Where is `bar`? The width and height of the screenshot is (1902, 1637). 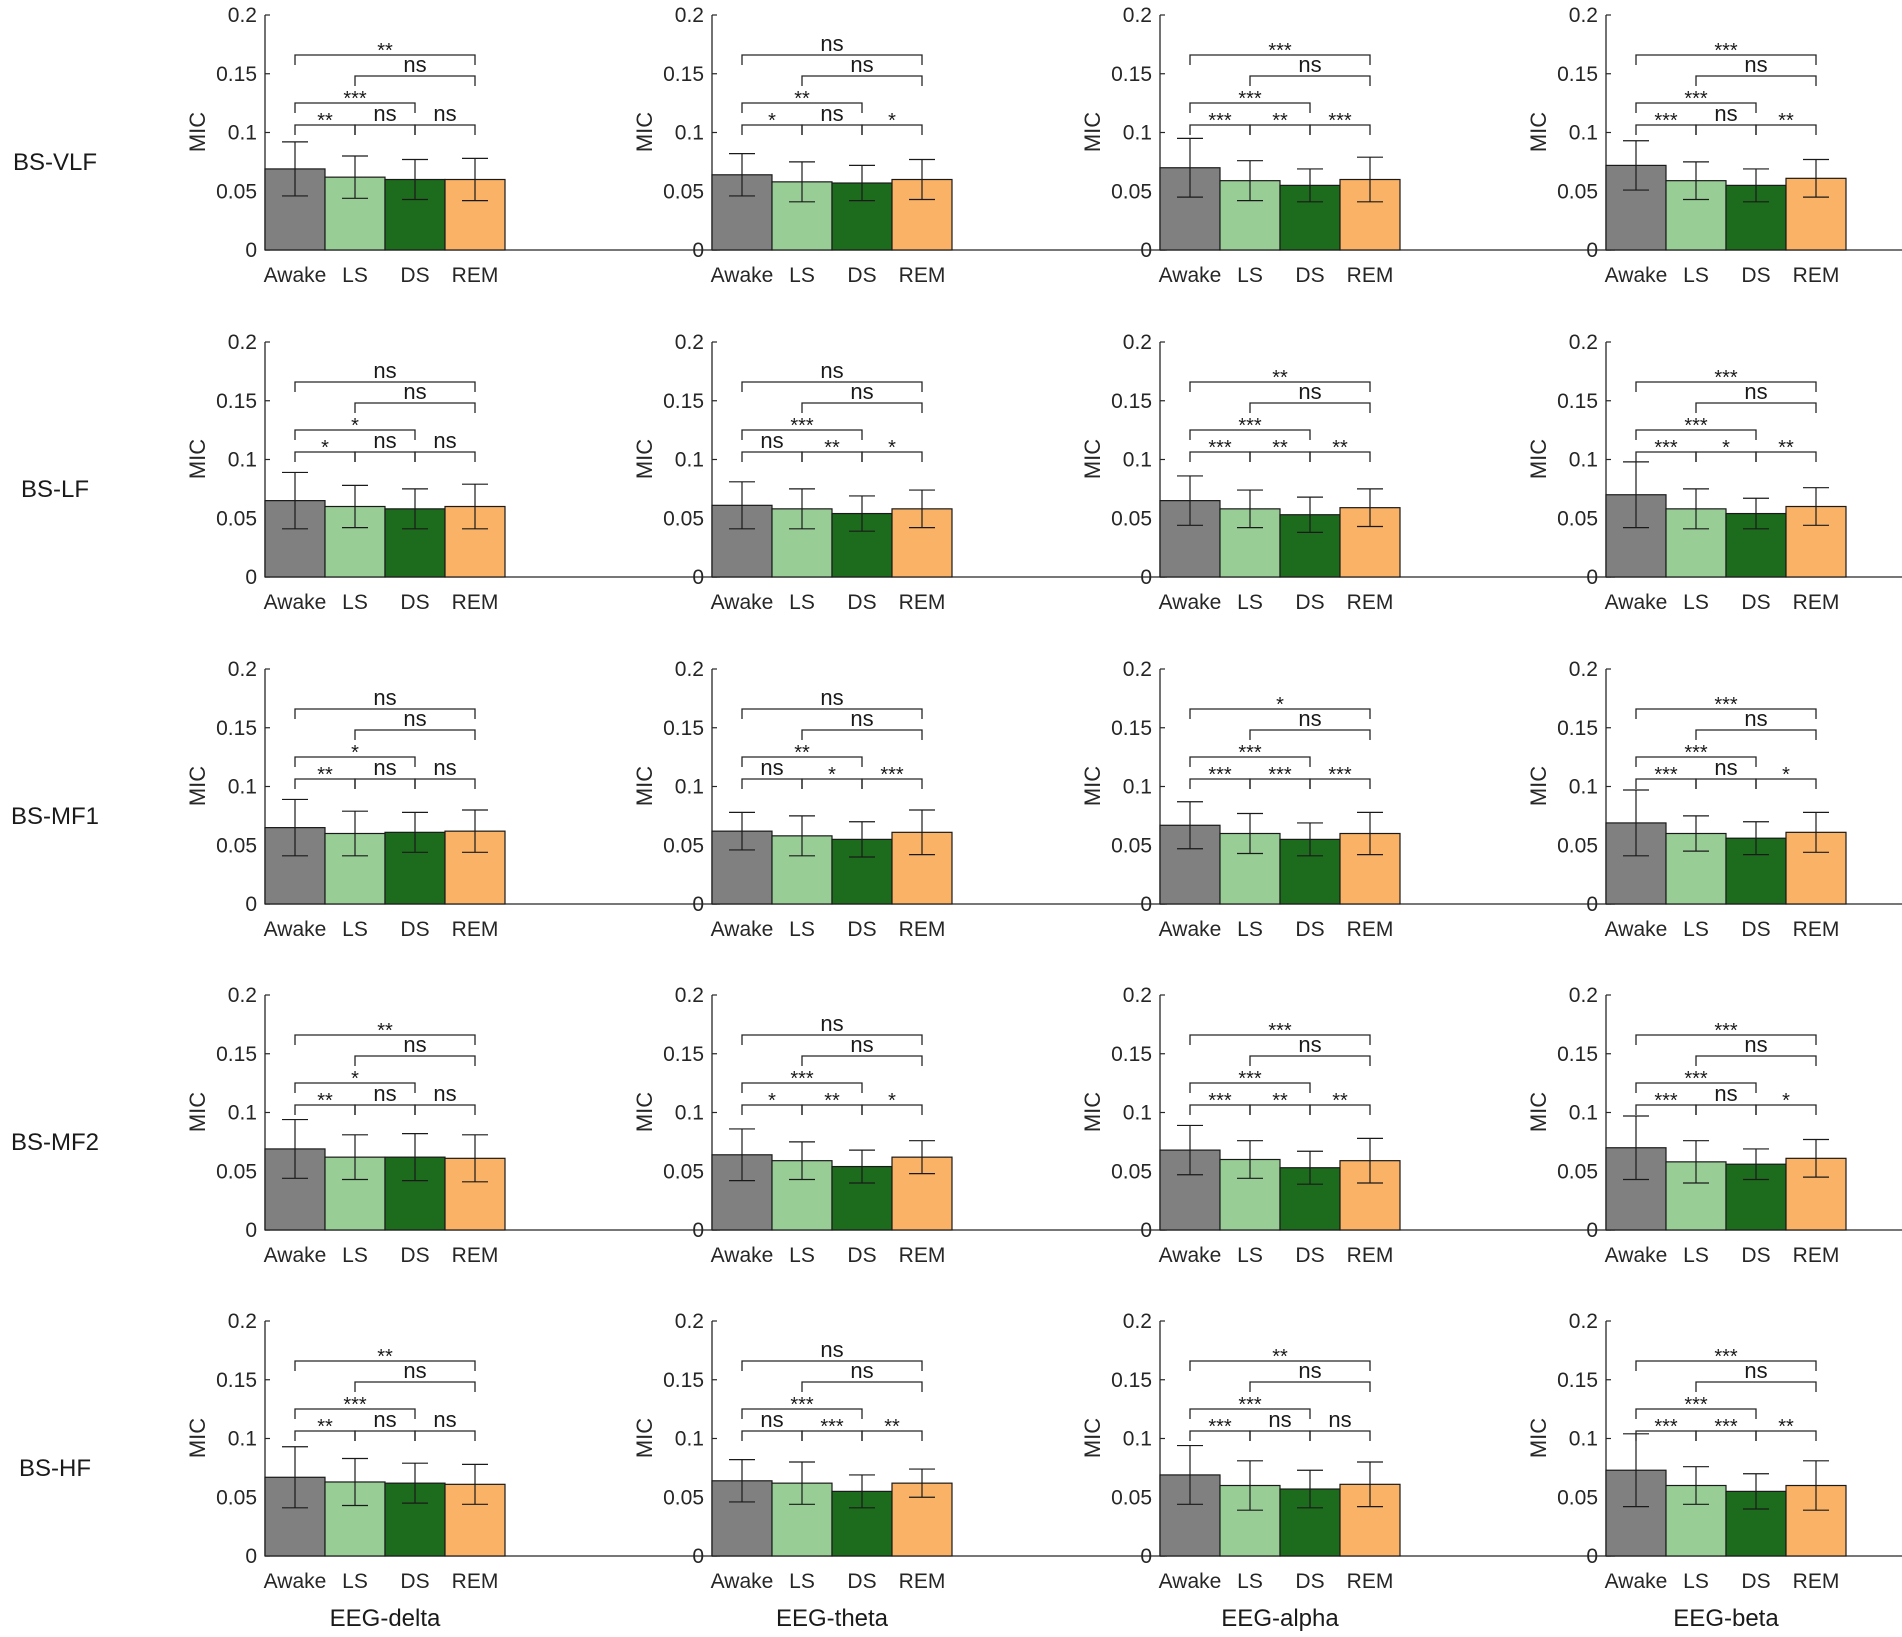 bar is located at coordinates (862, 871).